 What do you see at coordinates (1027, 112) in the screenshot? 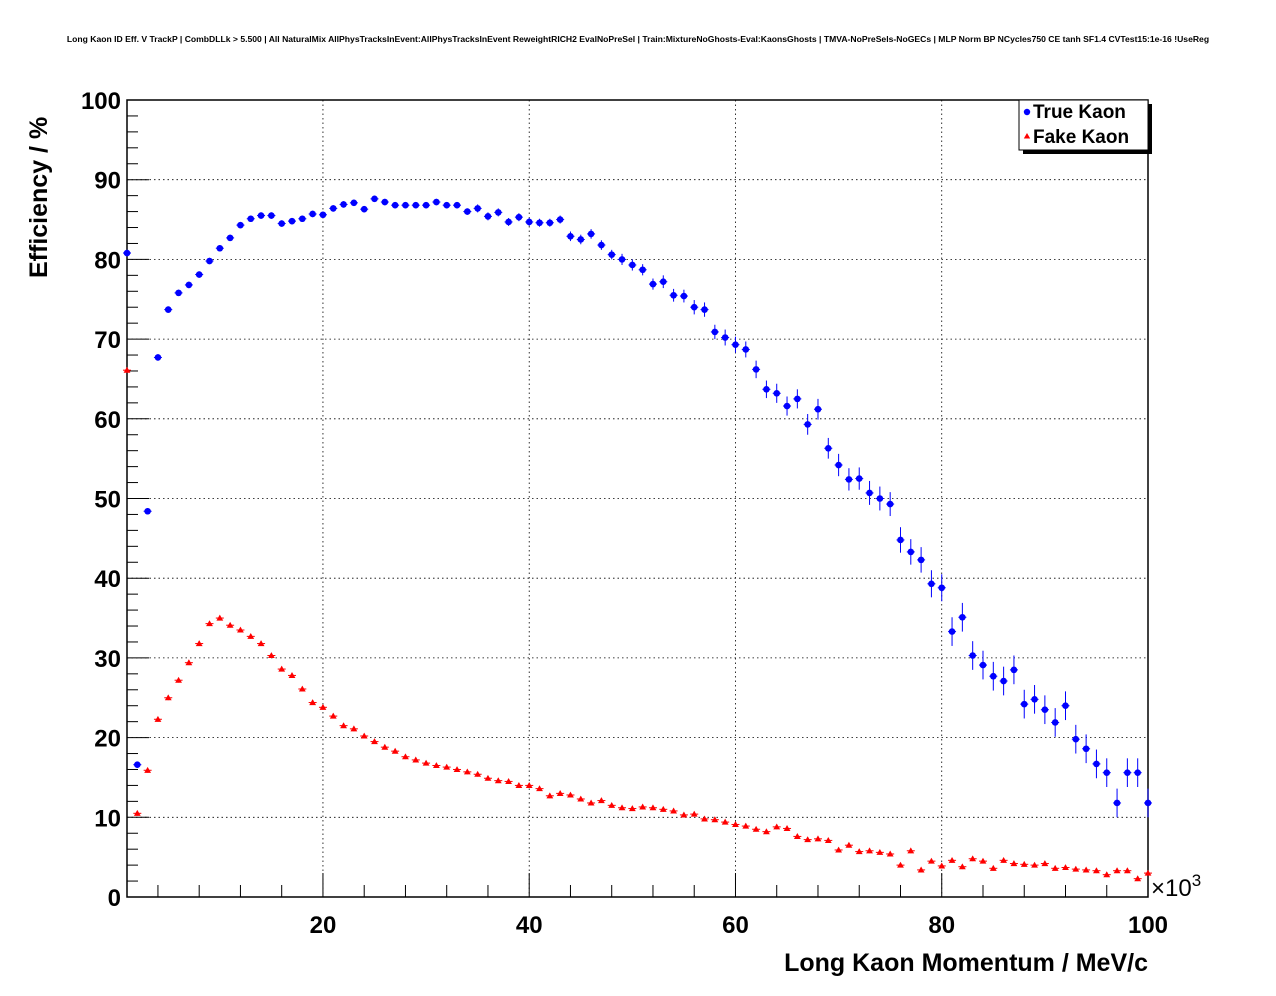
I see `legend-marker-true-kaon` at bounding box center [1027, 112].